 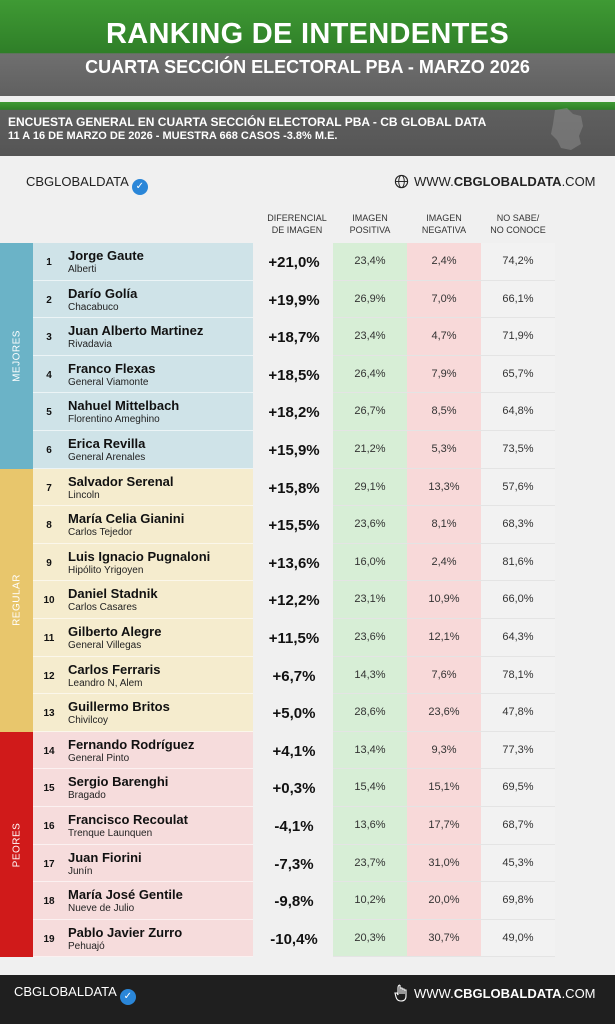 I want to click on positive-image: 14,3%, so click(x=370, y=675).